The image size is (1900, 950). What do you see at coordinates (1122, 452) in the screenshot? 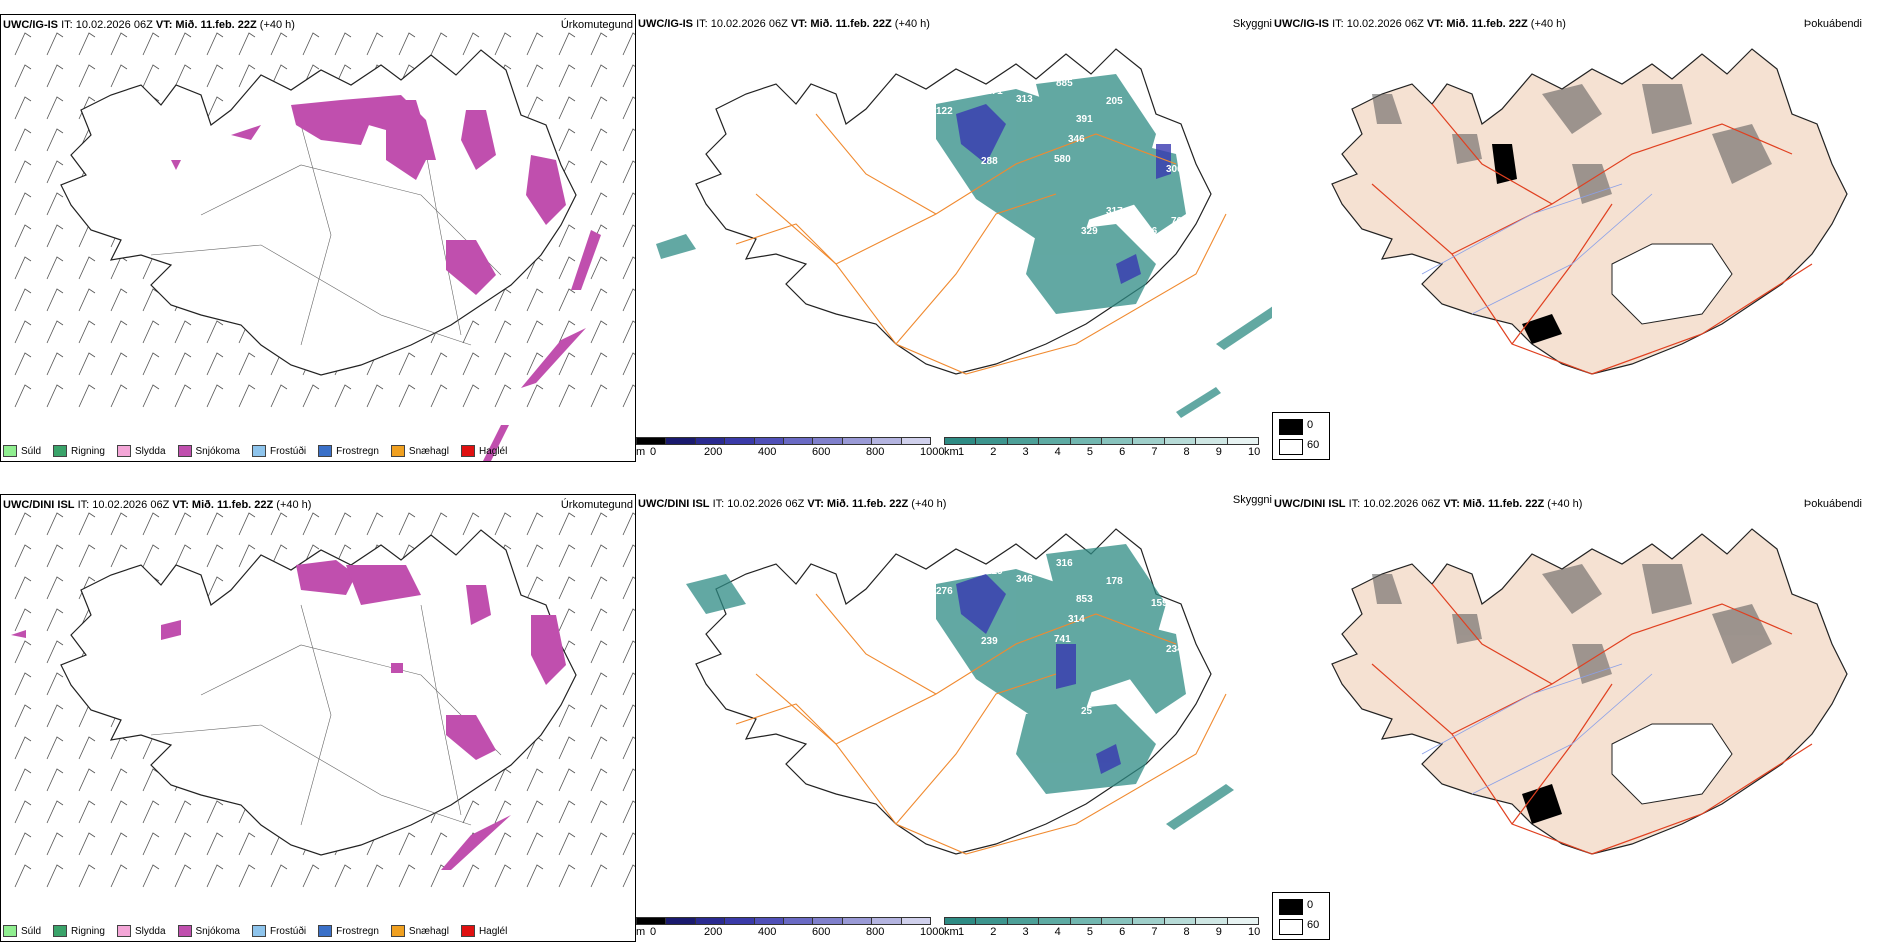
I see `scale-tick: 6` at bounding box center [1122, 452].